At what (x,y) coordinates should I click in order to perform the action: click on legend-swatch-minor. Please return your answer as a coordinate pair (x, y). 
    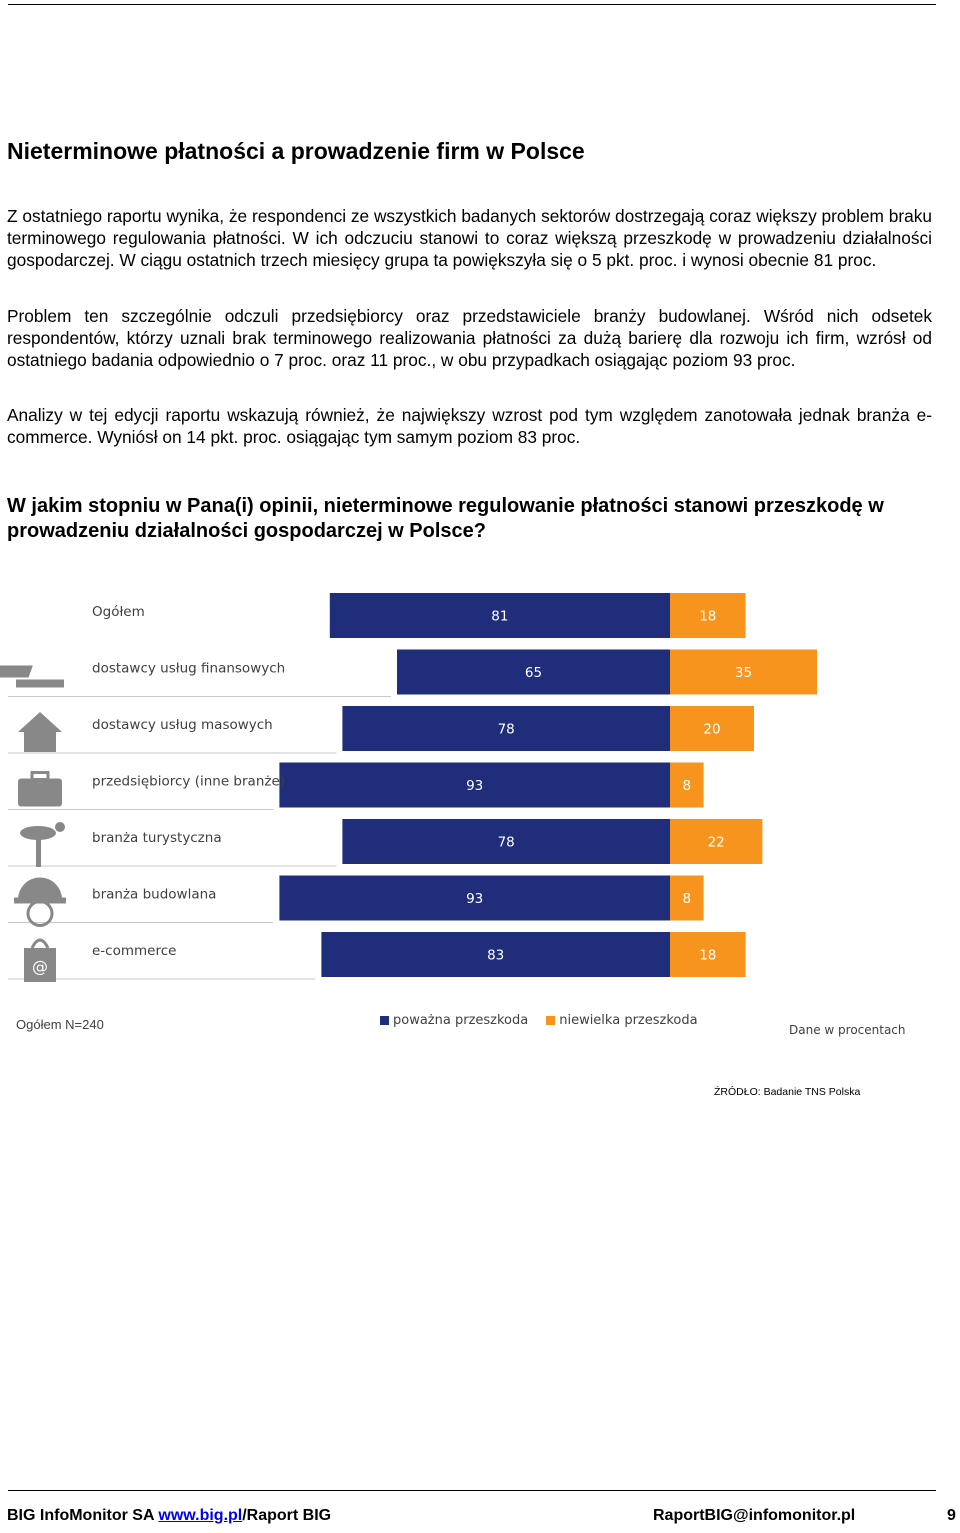
    Looking at the image, I should click on (551, 1020).